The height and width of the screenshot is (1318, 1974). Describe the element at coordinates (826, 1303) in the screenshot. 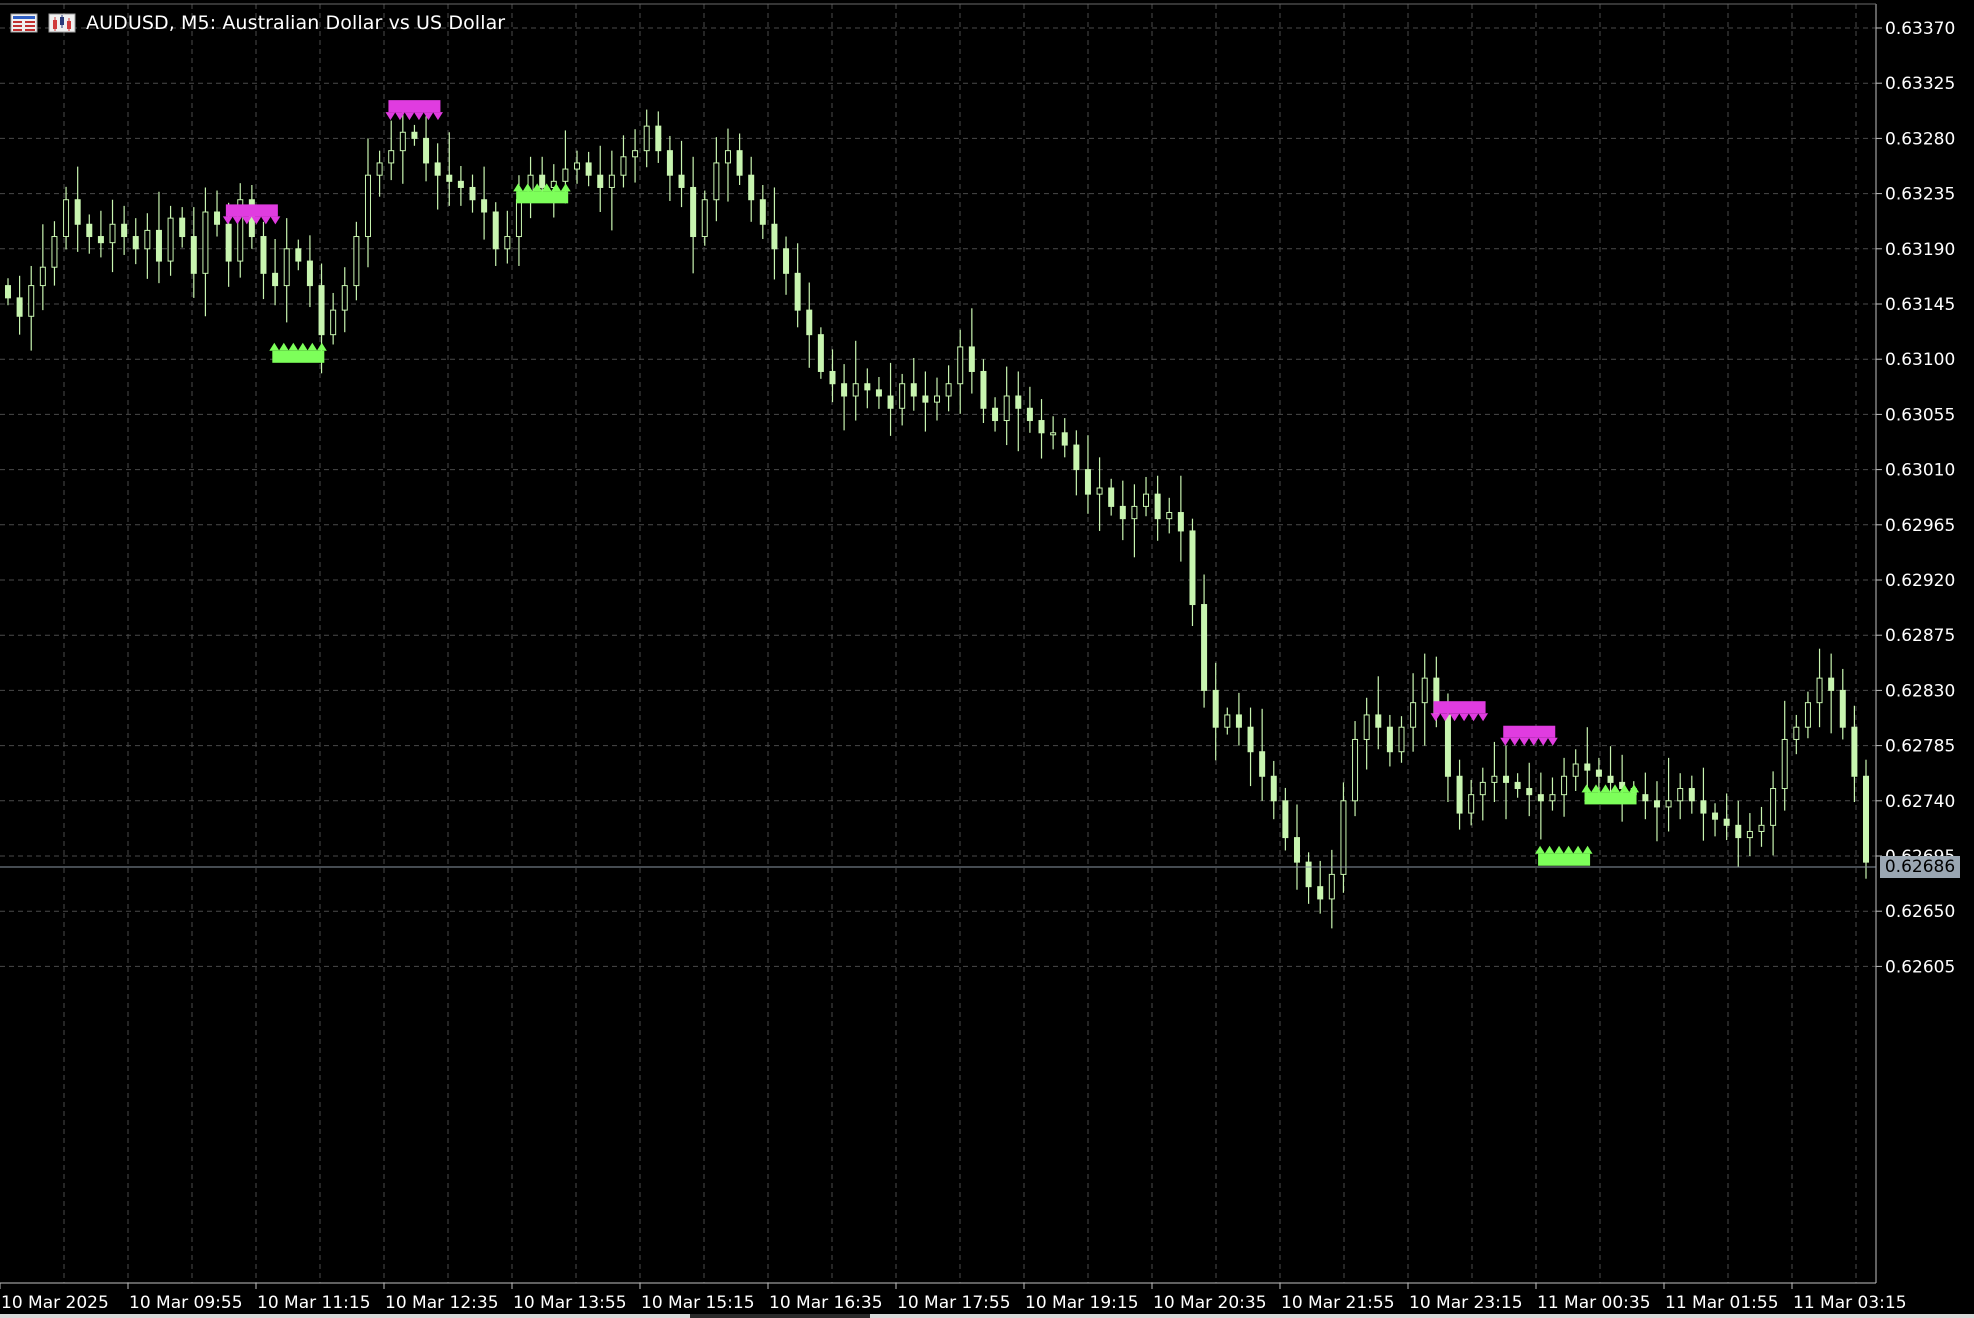

I see `time-axis-label: 10 Mar 16:35` at that location.